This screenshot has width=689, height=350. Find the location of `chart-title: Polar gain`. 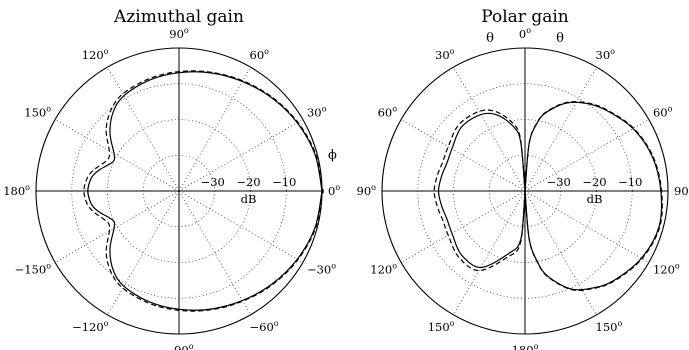

chart-title: Polar gain is located at coordinates (525, 17).